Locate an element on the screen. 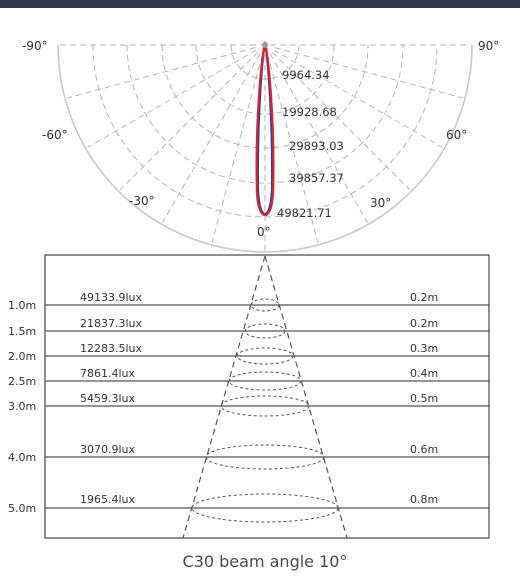 This screenshot has height=580, width=520. table-row: 2.5m 7861.4lux 0.4m is located at coordinates (248, 379).